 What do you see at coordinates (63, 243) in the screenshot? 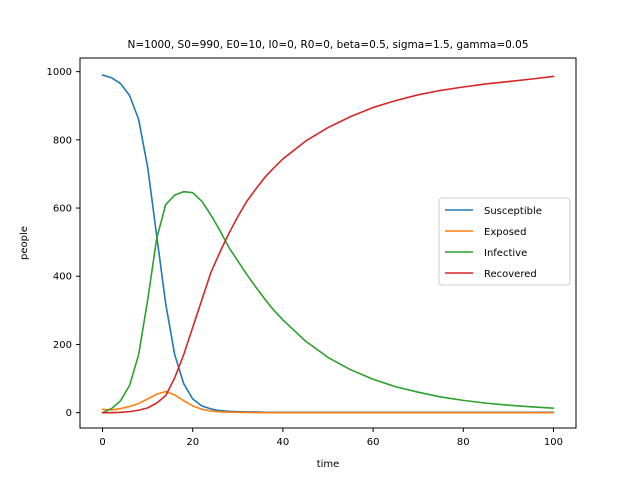
I see `y-axis: 0 200 400 600 800 1000` at bounding box center [63, 243].